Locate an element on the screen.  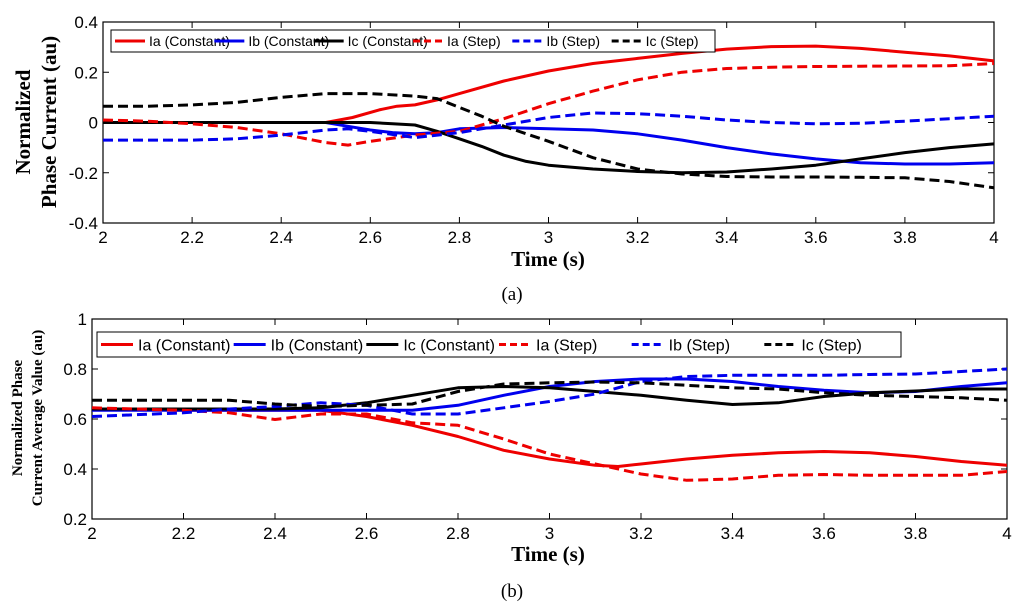
panel-b-y-axis-title-line2: Current Average Value (au) is located at coordinates (38, 418).